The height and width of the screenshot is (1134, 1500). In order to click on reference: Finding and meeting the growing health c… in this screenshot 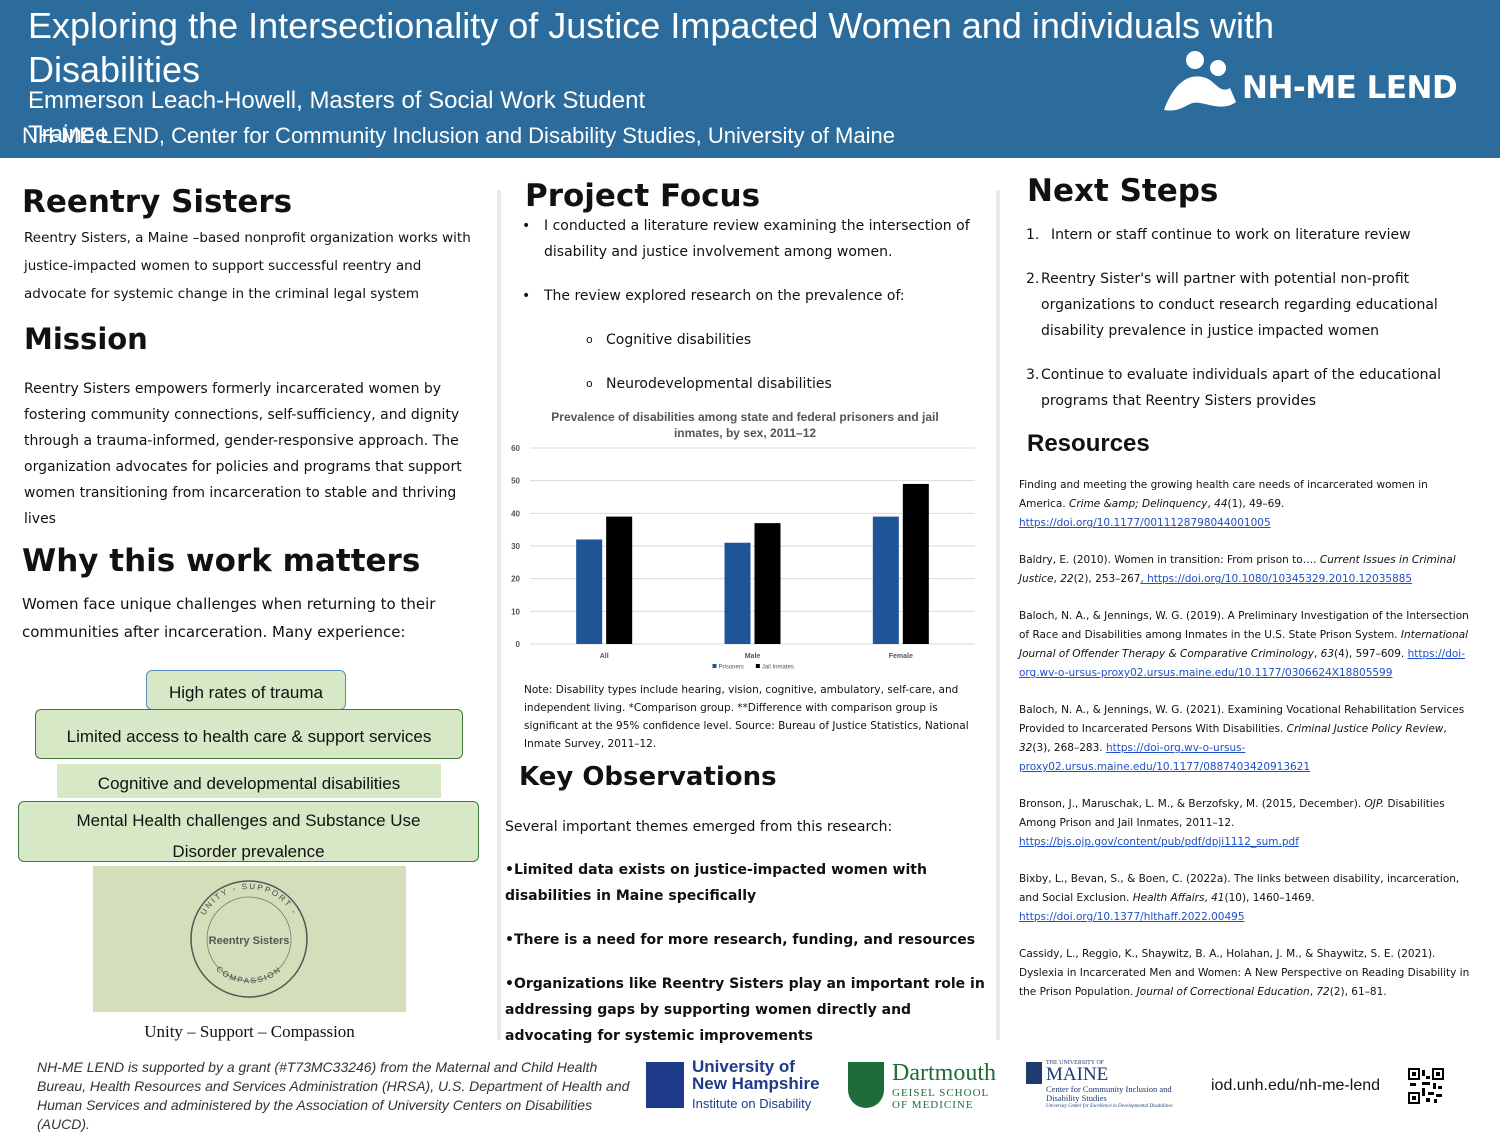, I will do `click(1245, 504)`.